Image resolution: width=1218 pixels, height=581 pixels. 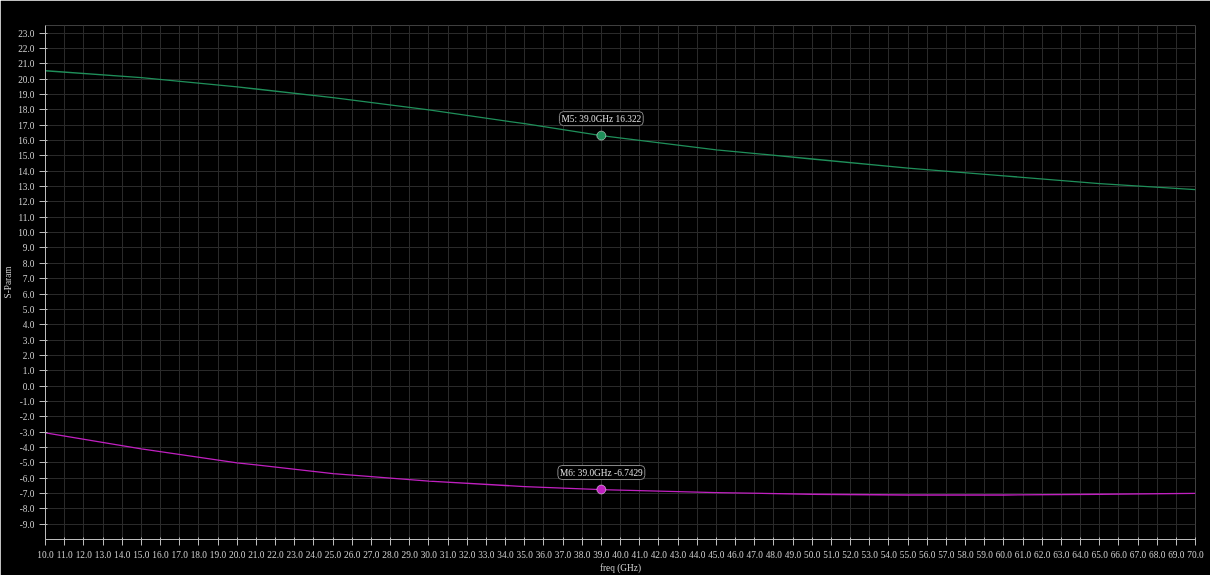 What do you see at coordinates (26, 49) in the screenshot?
I see `y-tick-label: 22.0` at bounding box center [26, 49].